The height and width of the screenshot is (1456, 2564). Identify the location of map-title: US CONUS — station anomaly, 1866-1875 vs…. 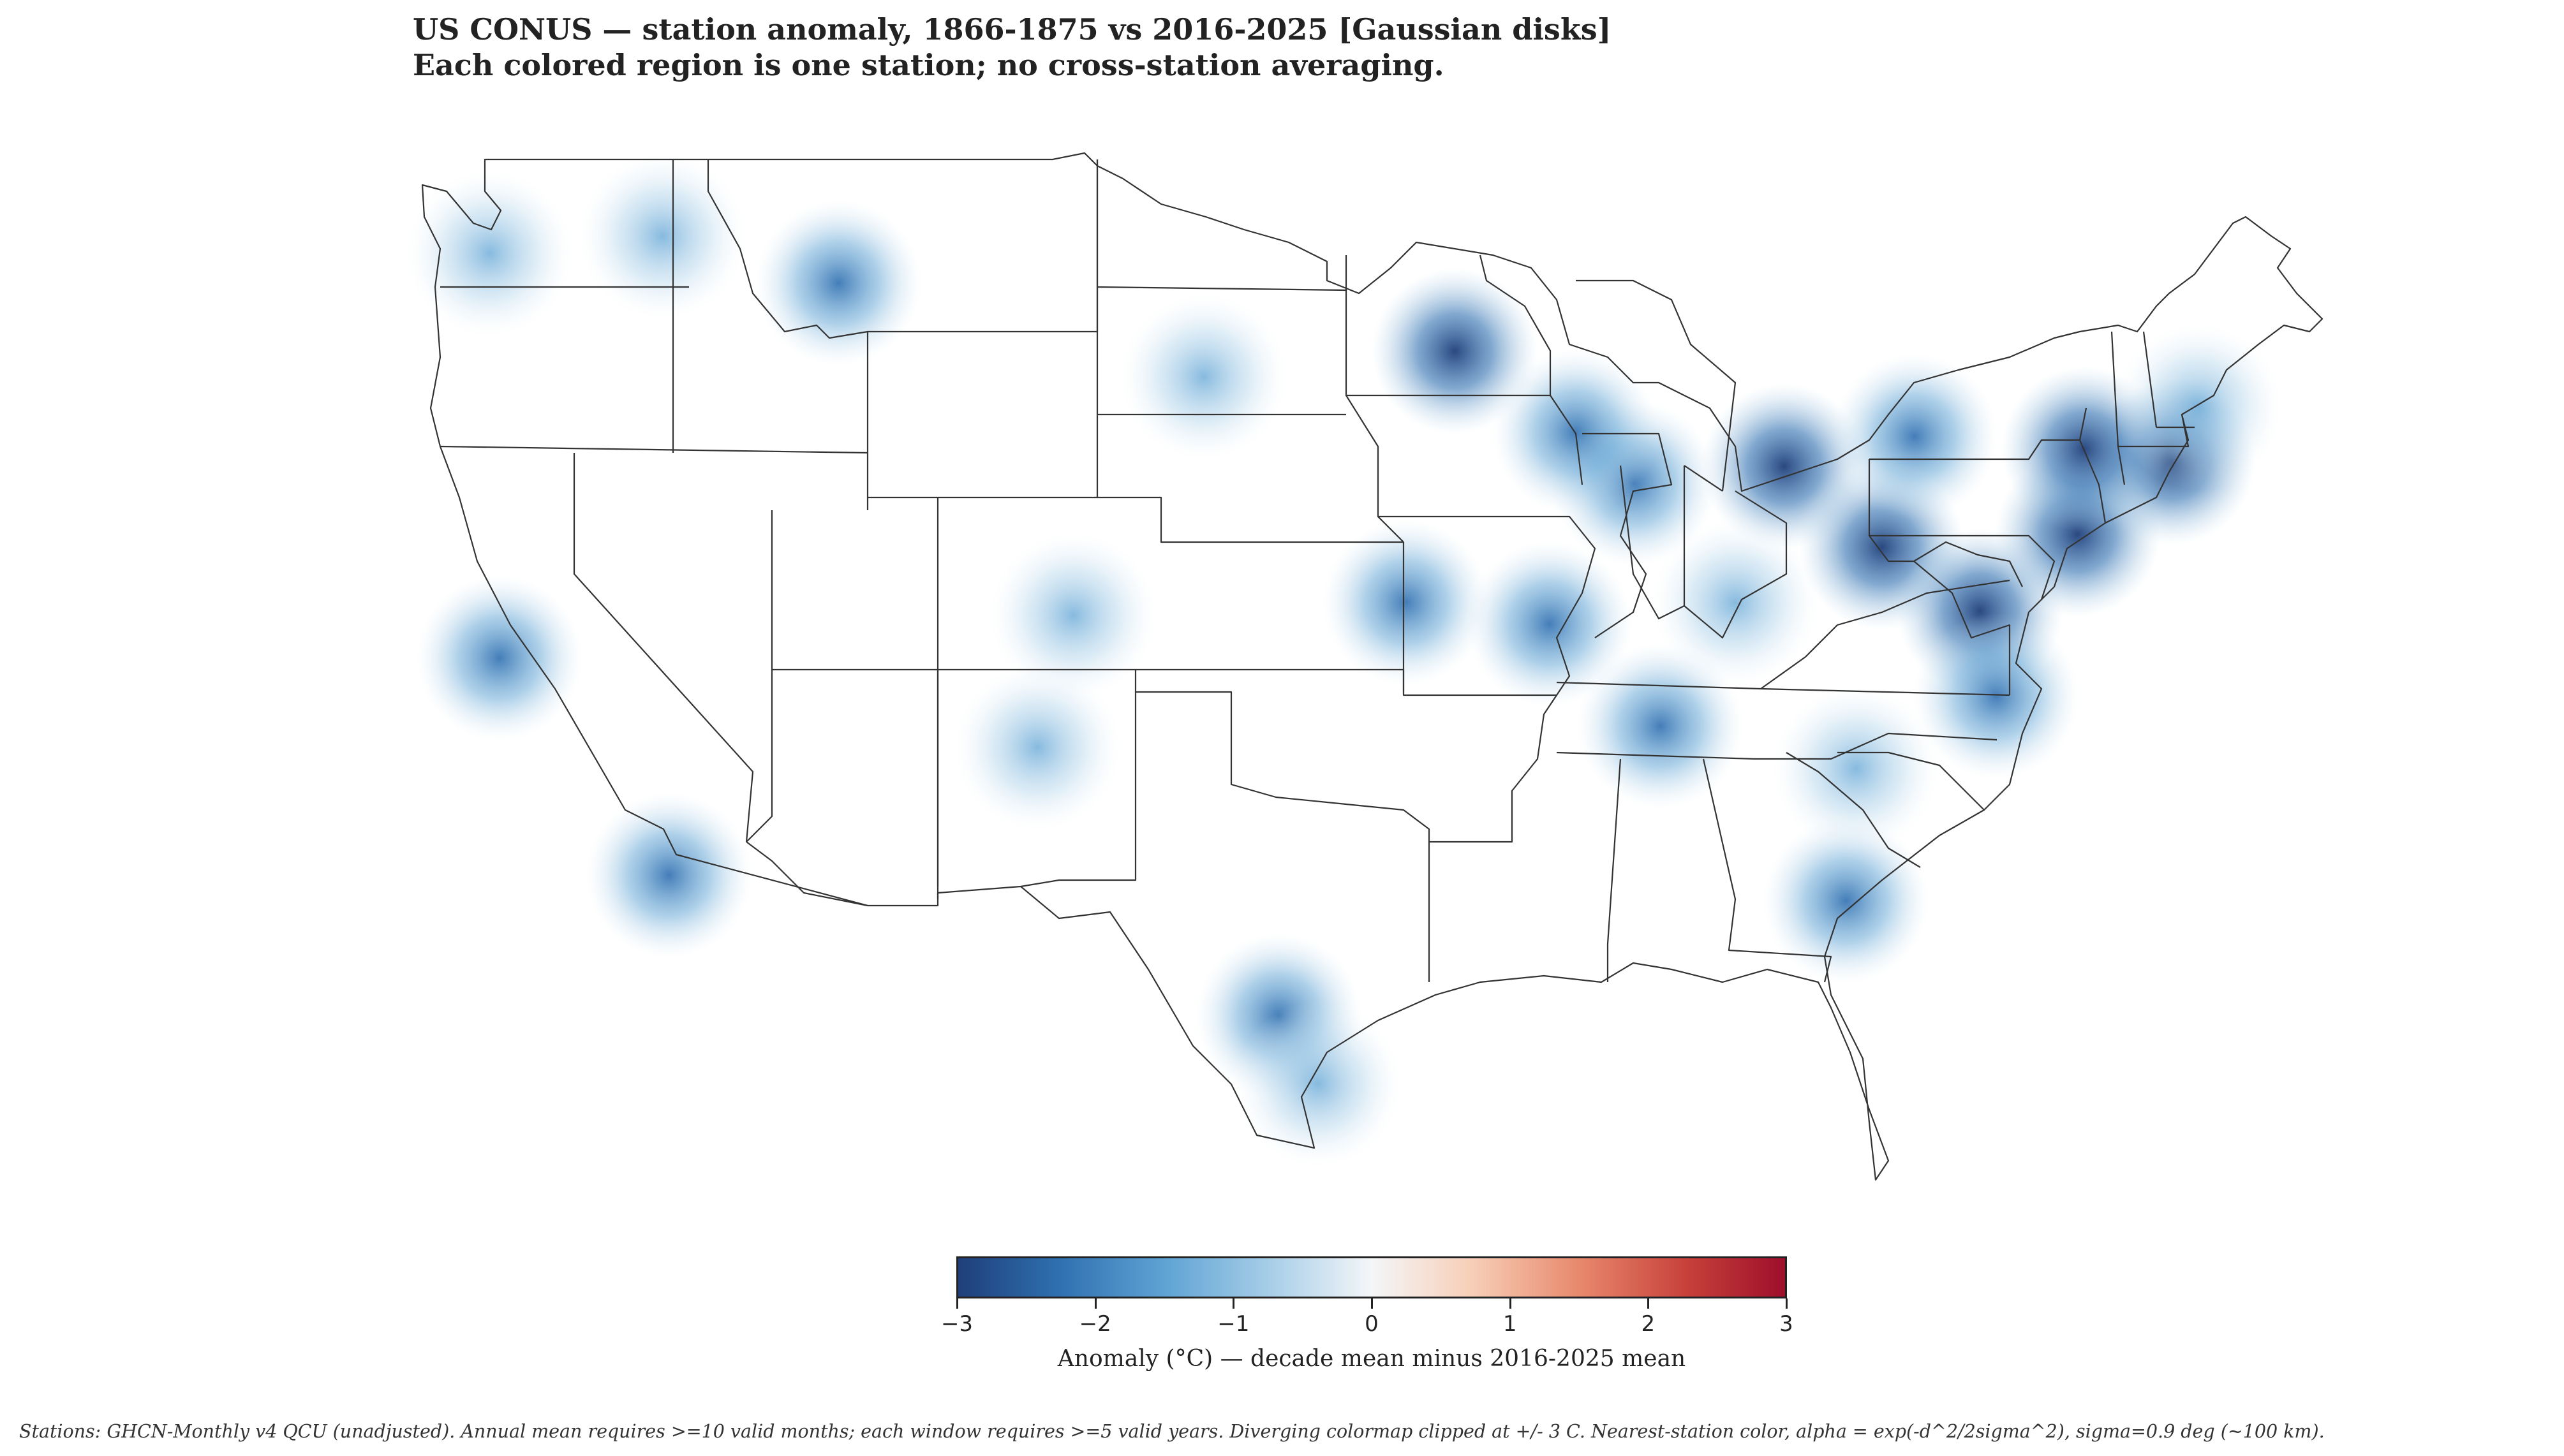
(1012, 47).